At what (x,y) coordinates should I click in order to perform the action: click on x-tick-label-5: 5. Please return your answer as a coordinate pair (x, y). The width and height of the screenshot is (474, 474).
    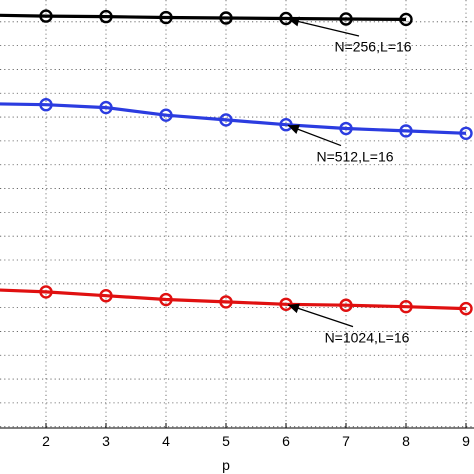
    Looking at the image, I should click on (226, 441).